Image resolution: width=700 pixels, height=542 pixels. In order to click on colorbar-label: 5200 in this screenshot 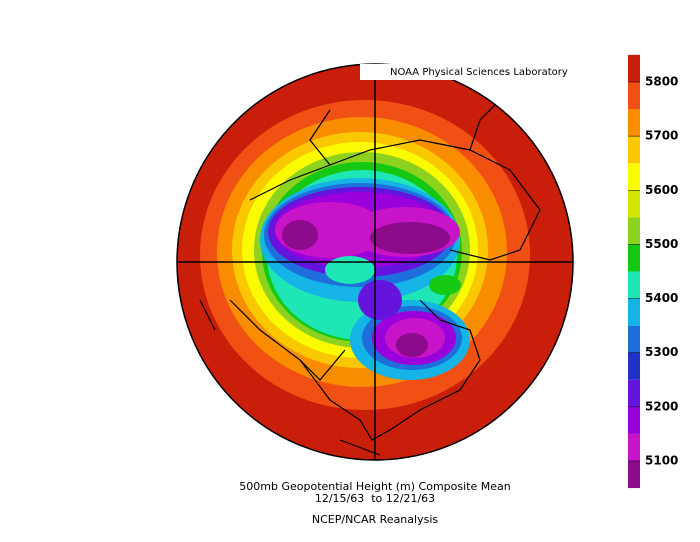, I will do `click(661, 406)`.